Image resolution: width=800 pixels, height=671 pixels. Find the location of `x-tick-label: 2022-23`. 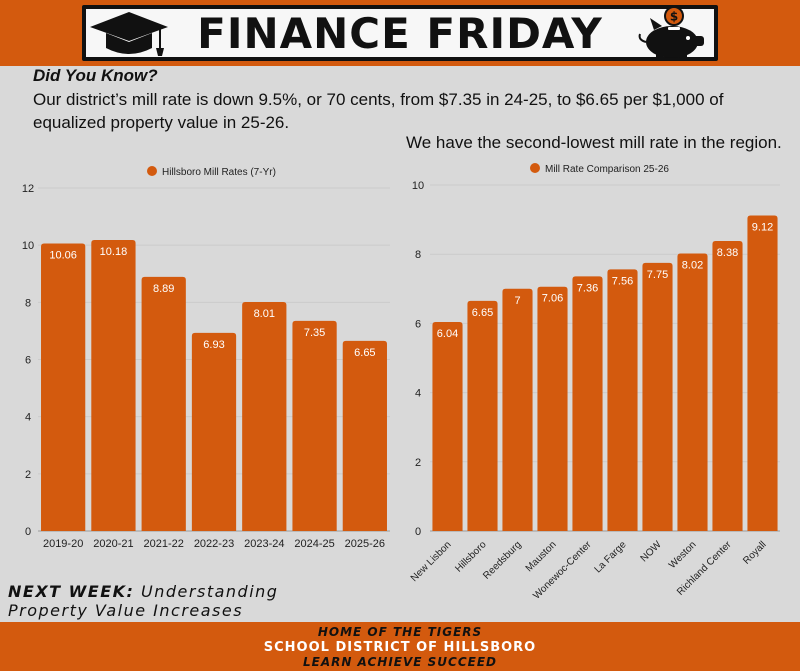

x-tick-label: 2022-23 is located at coordinates (214, 544).